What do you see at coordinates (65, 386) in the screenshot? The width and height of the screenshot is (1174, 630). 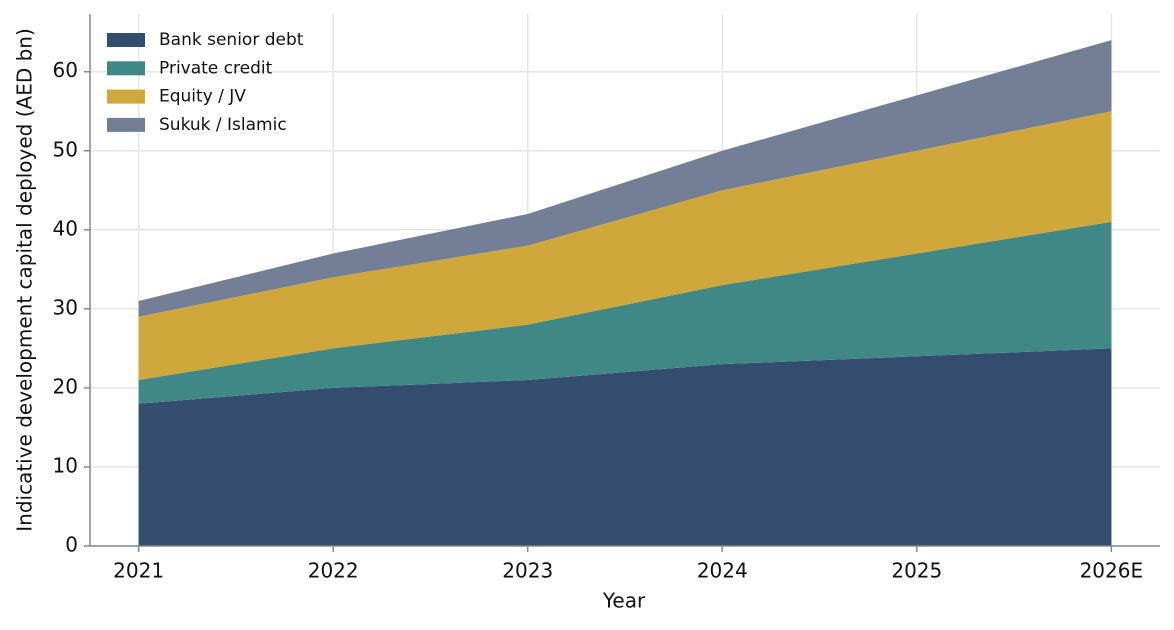 I see `y-tick-label: 20` at bounding box center [65, 386].